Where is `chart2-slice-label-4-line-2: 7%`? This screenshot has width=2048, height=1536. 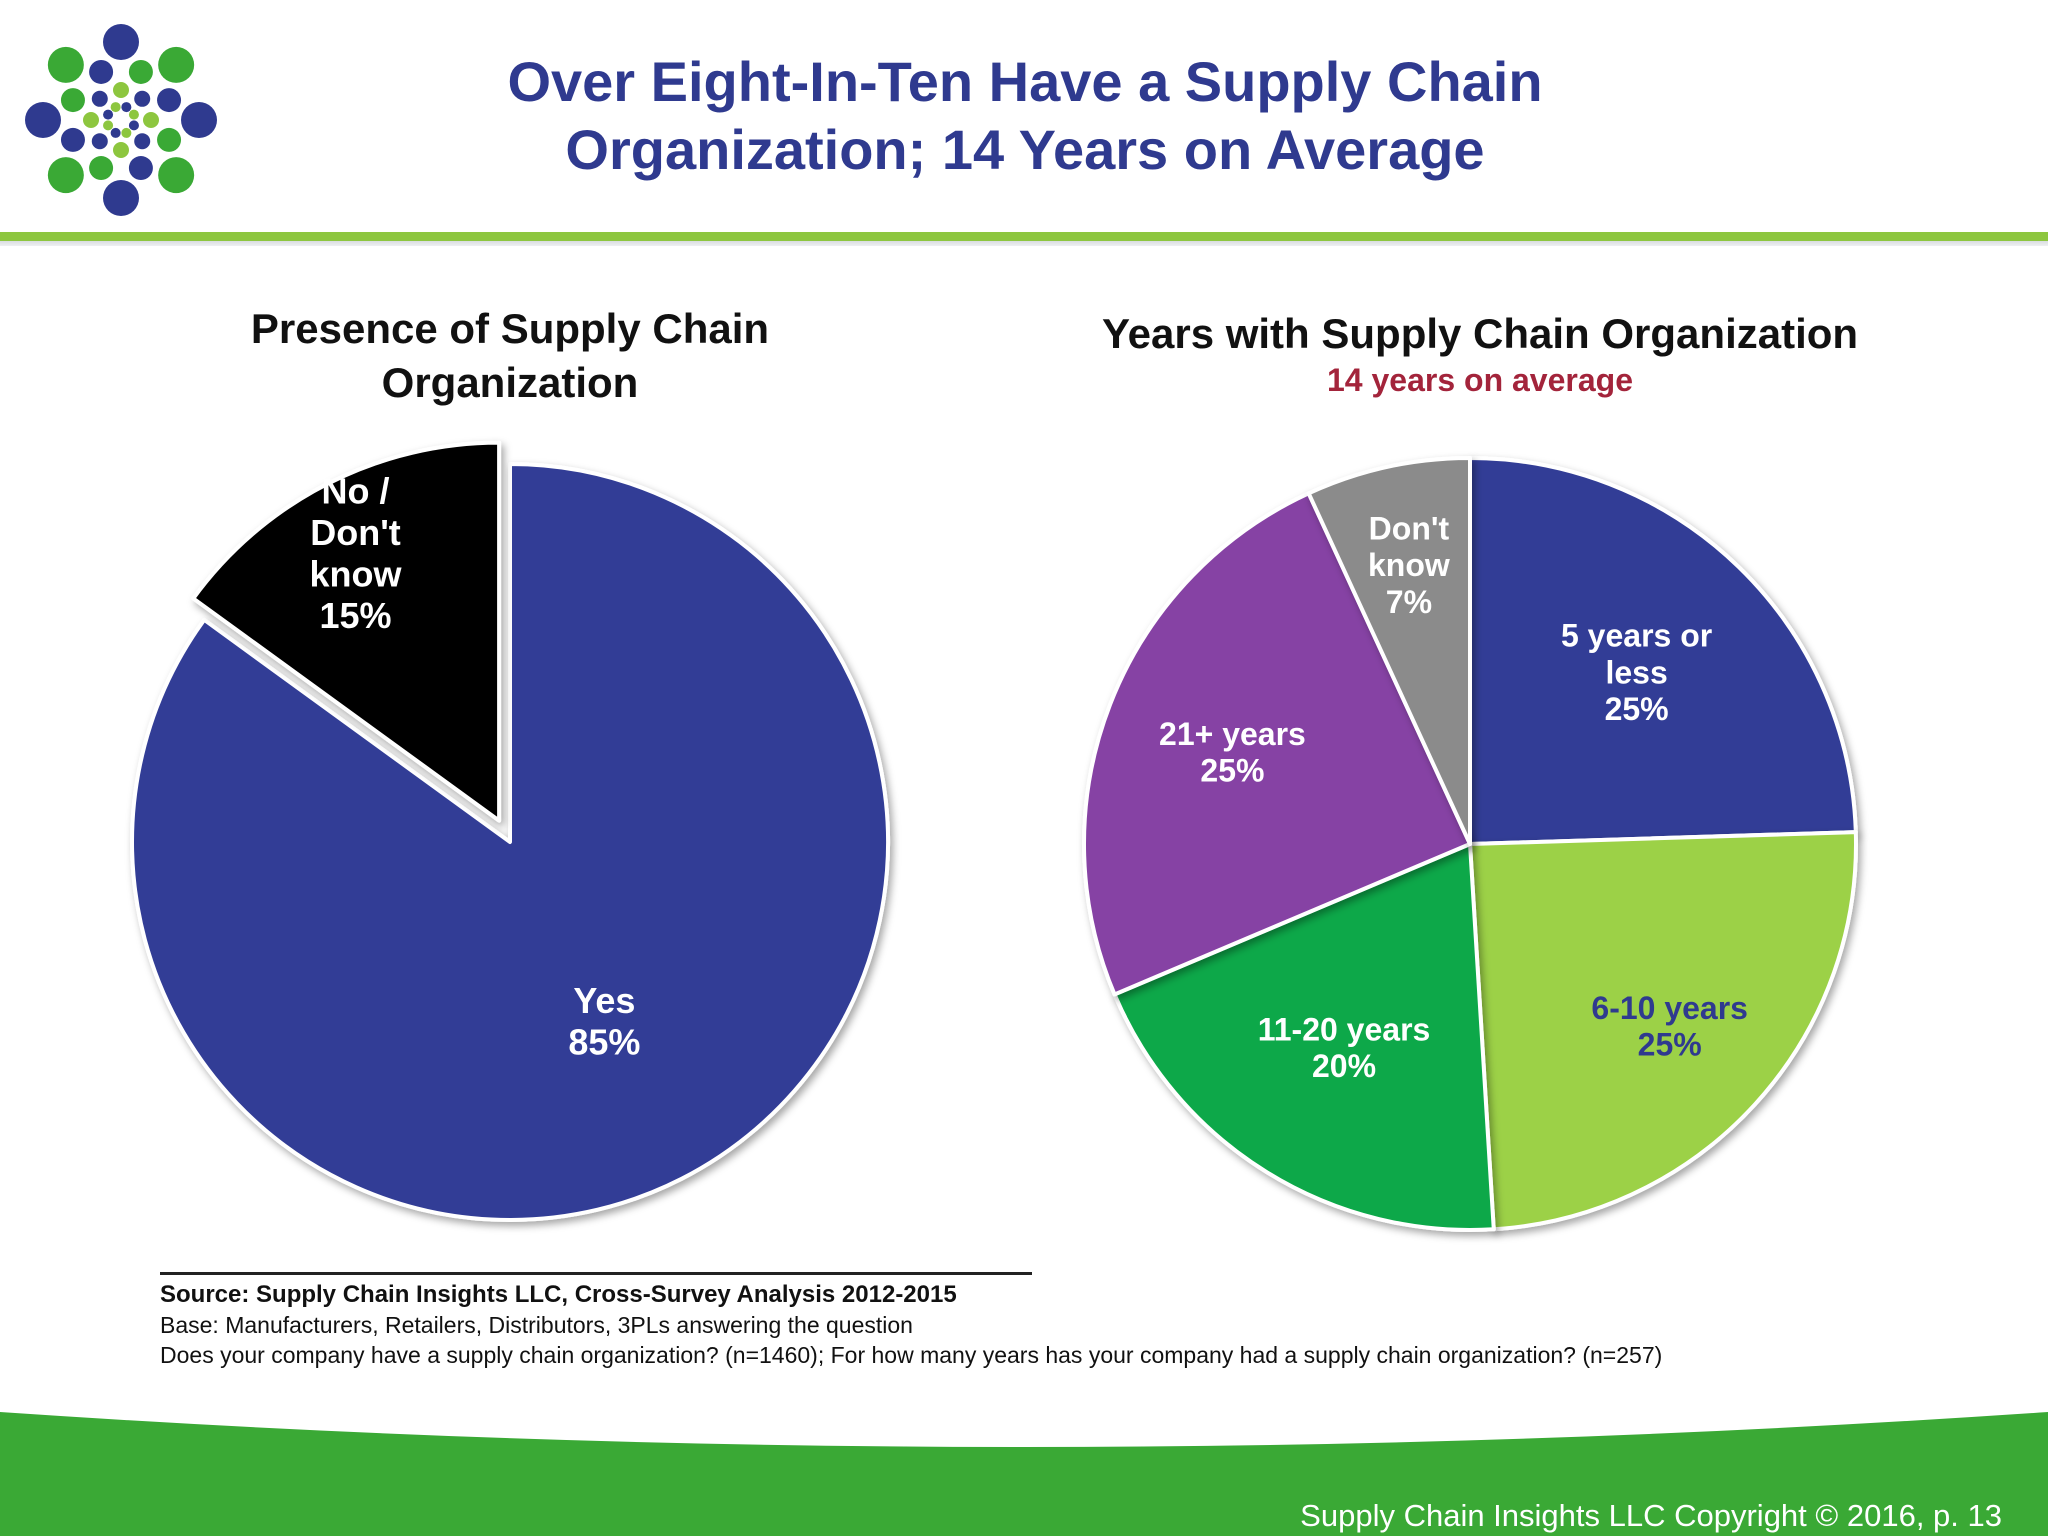 chart2-slice-label-4-line-2: 7% is located at coordinates (1409, 602).